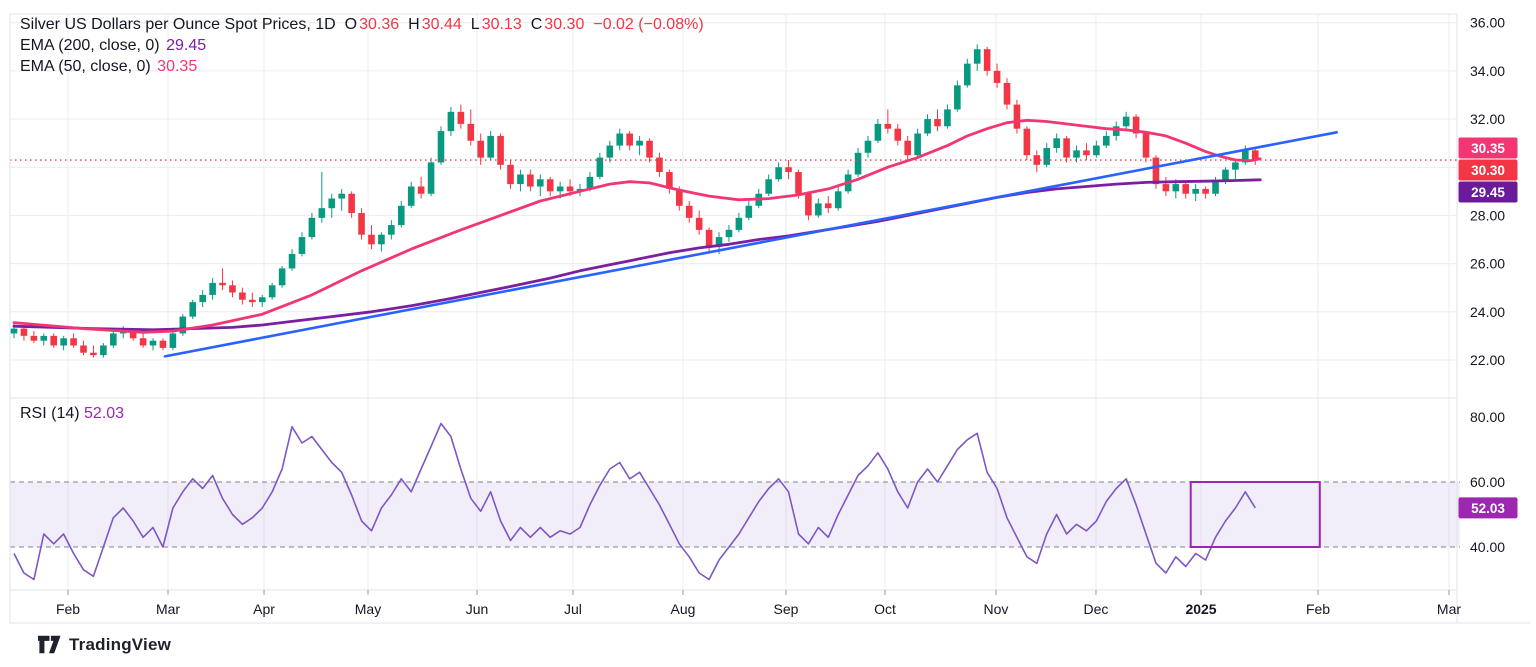  I want to click on month-label: Sep, so click(785, 609).